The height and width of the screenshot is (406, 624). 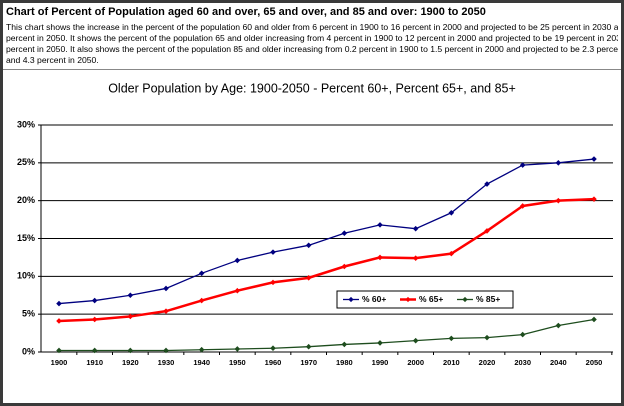 What do you see at coordinates (237, 362) in the screenshot?
I see `x-tick-label: 1950` at bounding box center [237, 362].